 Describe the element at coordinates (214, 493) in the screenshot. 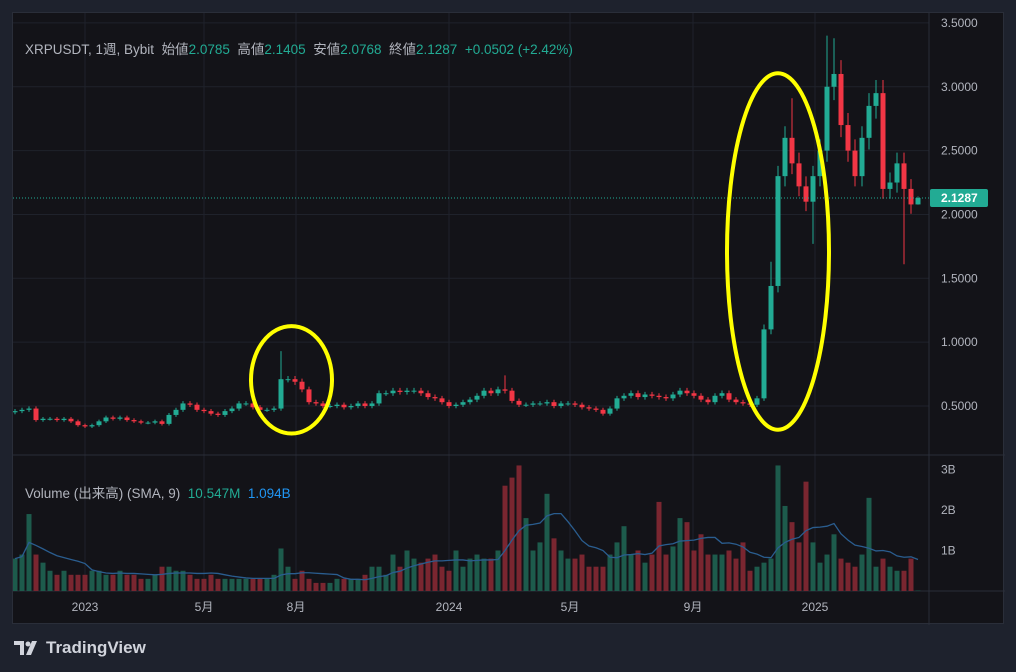

I see `volume-value: 10.547M` at that location.